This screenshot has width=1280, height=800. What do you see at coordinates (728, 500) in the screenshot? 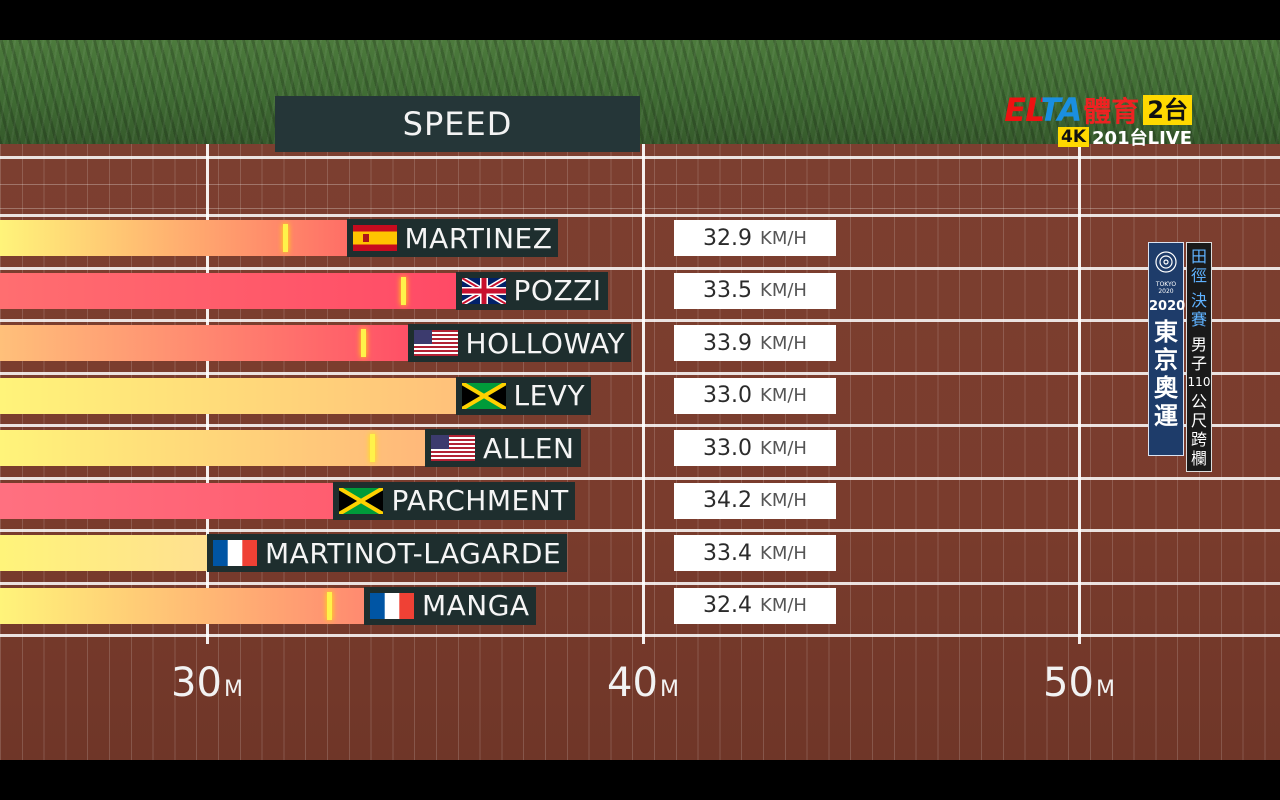
I see `speed-value: 34.2` at bounding box center [728, 500].